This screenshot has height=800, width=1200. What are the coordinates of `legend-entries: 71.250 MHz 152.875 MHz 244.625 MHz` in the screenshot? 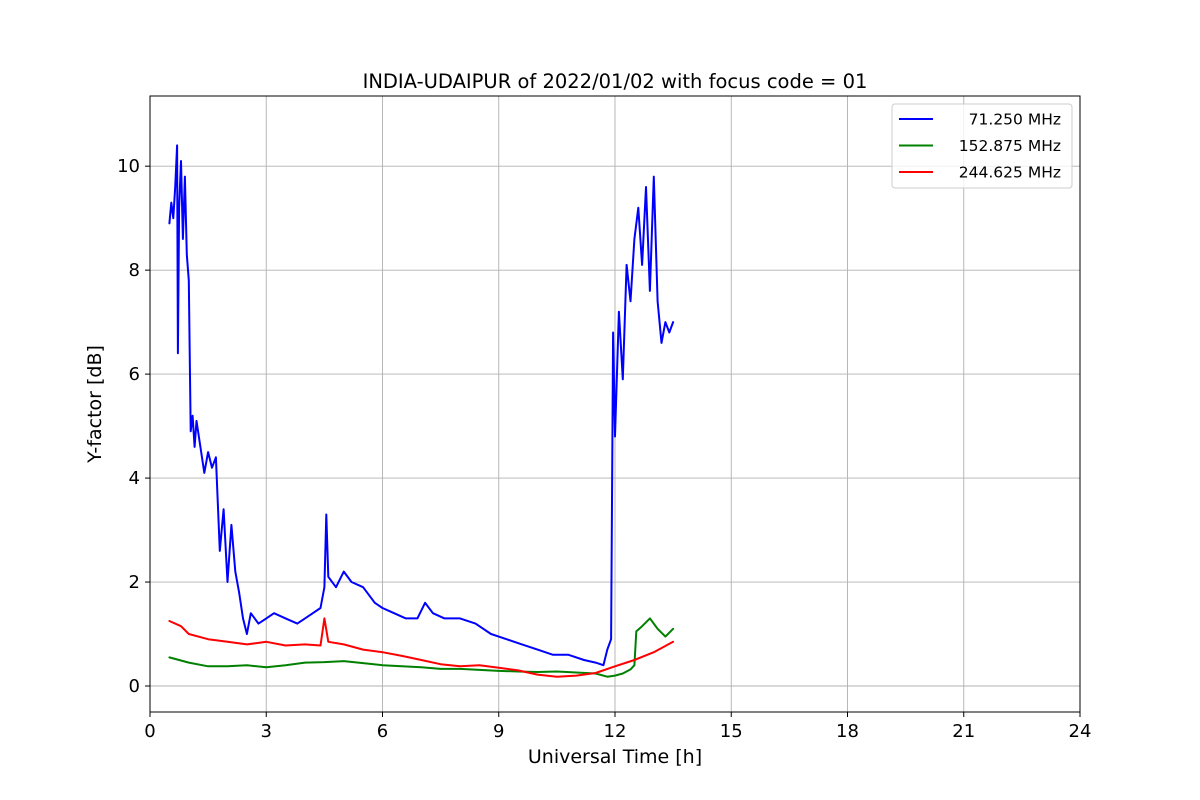 It's located at (980, 146).